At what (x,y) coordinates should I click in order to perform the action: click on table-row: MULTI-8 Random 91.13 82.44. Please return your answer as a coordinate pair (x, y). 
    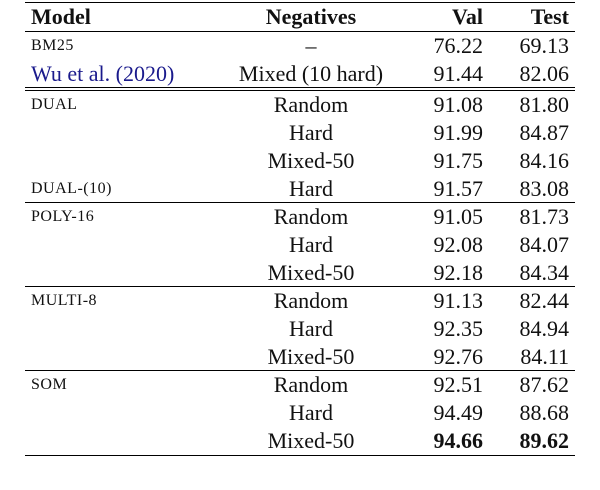
    Looking at the image, I should click on (300, 301).